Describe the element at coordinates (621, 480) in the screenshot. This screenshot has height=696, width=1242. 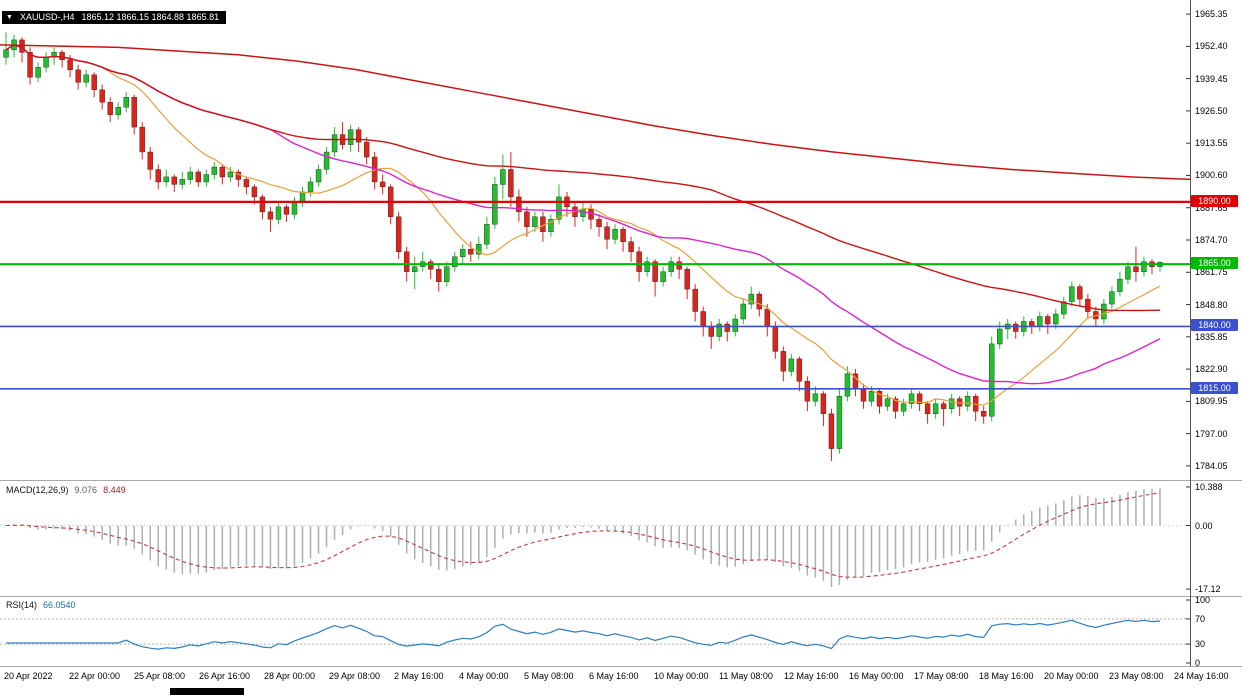
I see `panel-divider-macd` at that location.